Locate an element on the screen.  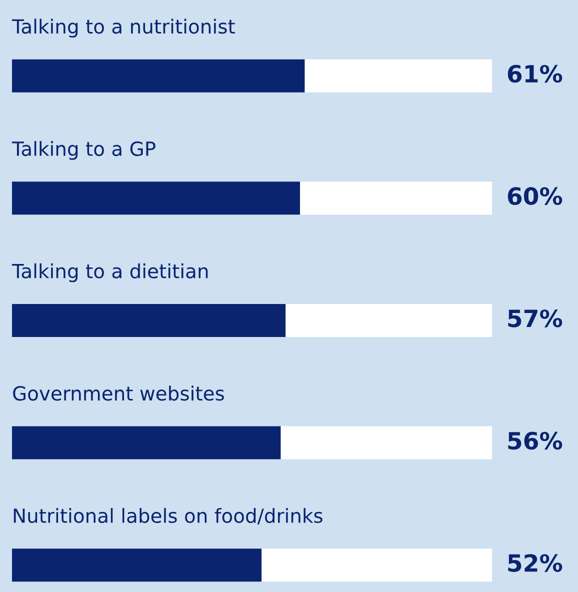
y-tick-label: Nutritional labels on food/drinks is located at coordinates (168, 516).